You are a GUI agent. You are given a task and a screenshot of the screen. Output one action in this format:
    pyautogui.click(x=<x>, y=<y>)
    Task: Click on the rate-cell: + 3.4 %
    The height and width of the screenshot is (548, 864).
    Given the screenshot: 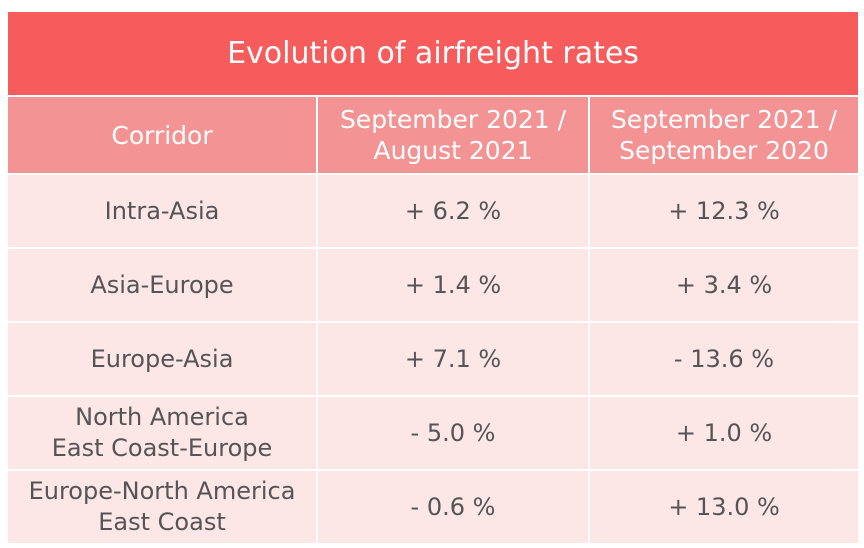 What is the action you would take?
    pyautogui.click(x=724, y=285)
    